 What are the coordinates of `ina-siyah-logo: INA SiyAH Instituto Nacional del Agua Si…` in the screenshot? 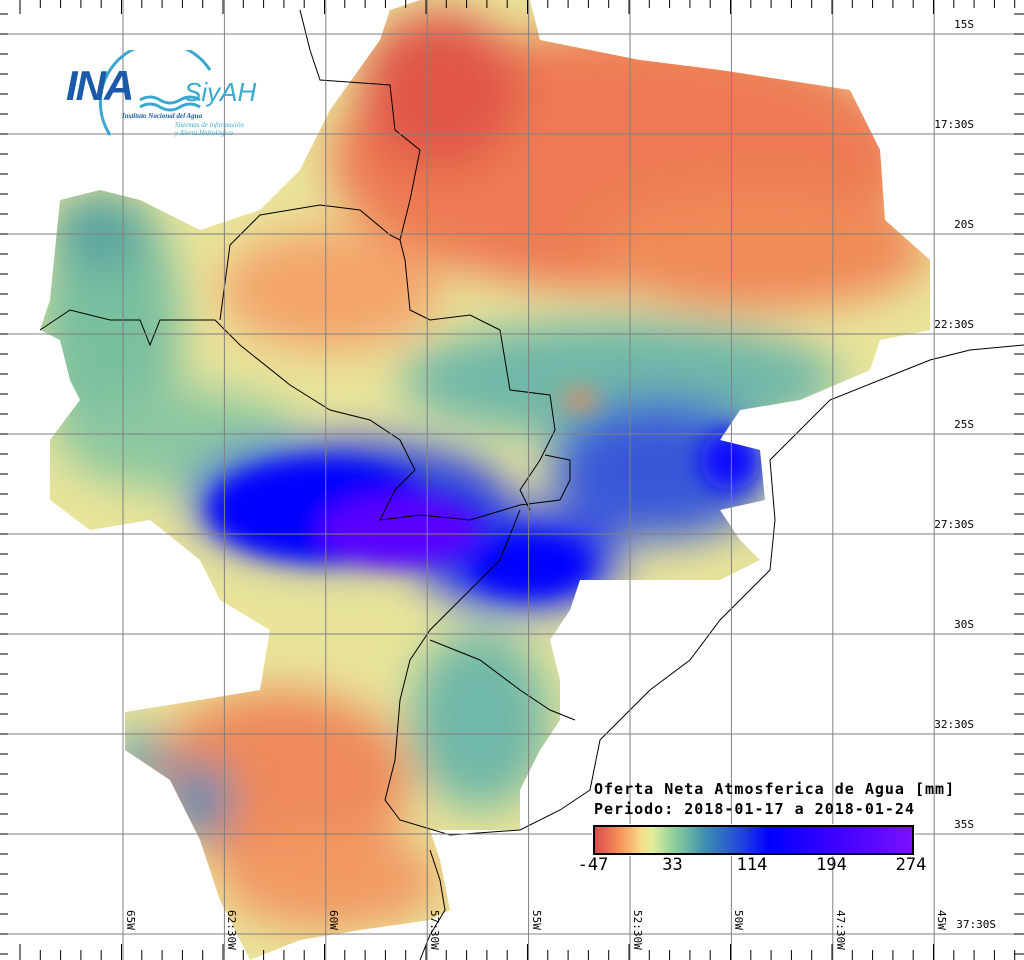 It's located at (170, 100).